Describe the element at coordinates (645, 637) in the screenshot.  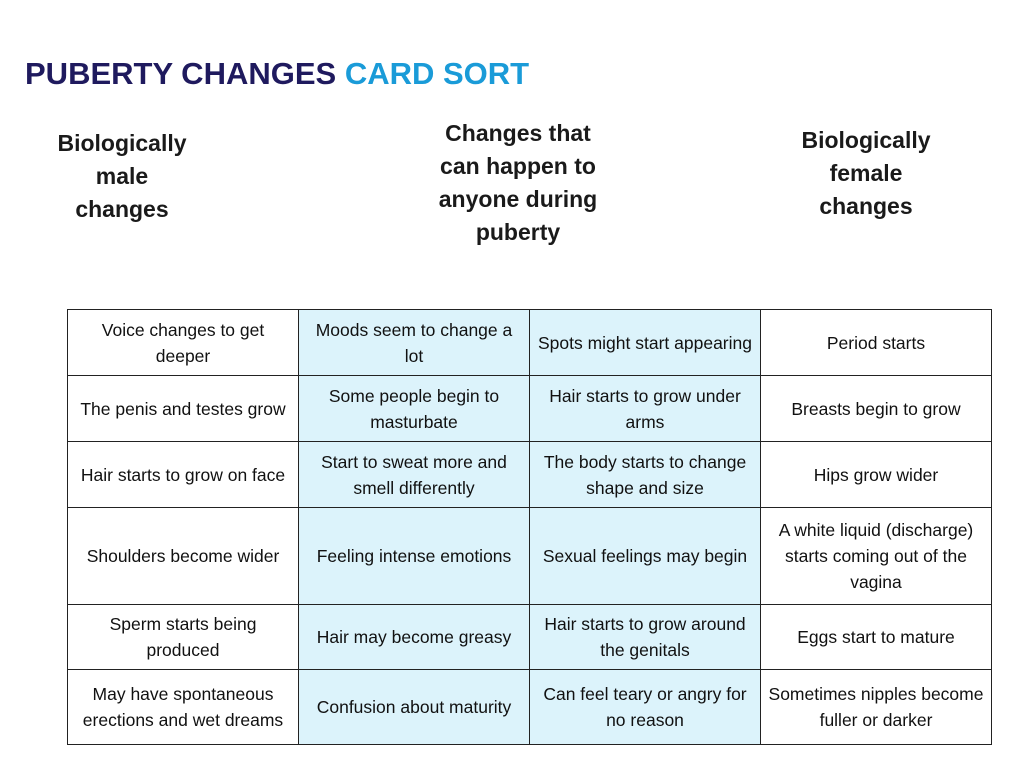
I see `card-cell: Hair starts to grow around the genitals` at that location.